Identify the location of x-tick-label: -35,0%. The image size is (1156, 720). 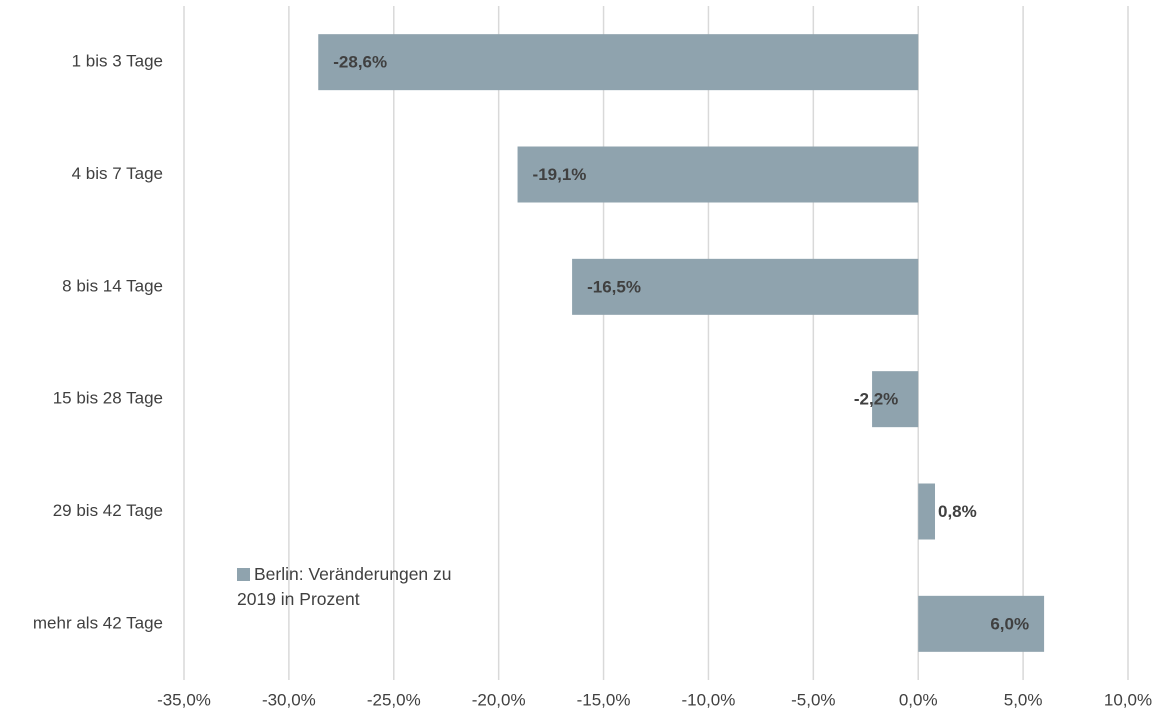
(184, 699).